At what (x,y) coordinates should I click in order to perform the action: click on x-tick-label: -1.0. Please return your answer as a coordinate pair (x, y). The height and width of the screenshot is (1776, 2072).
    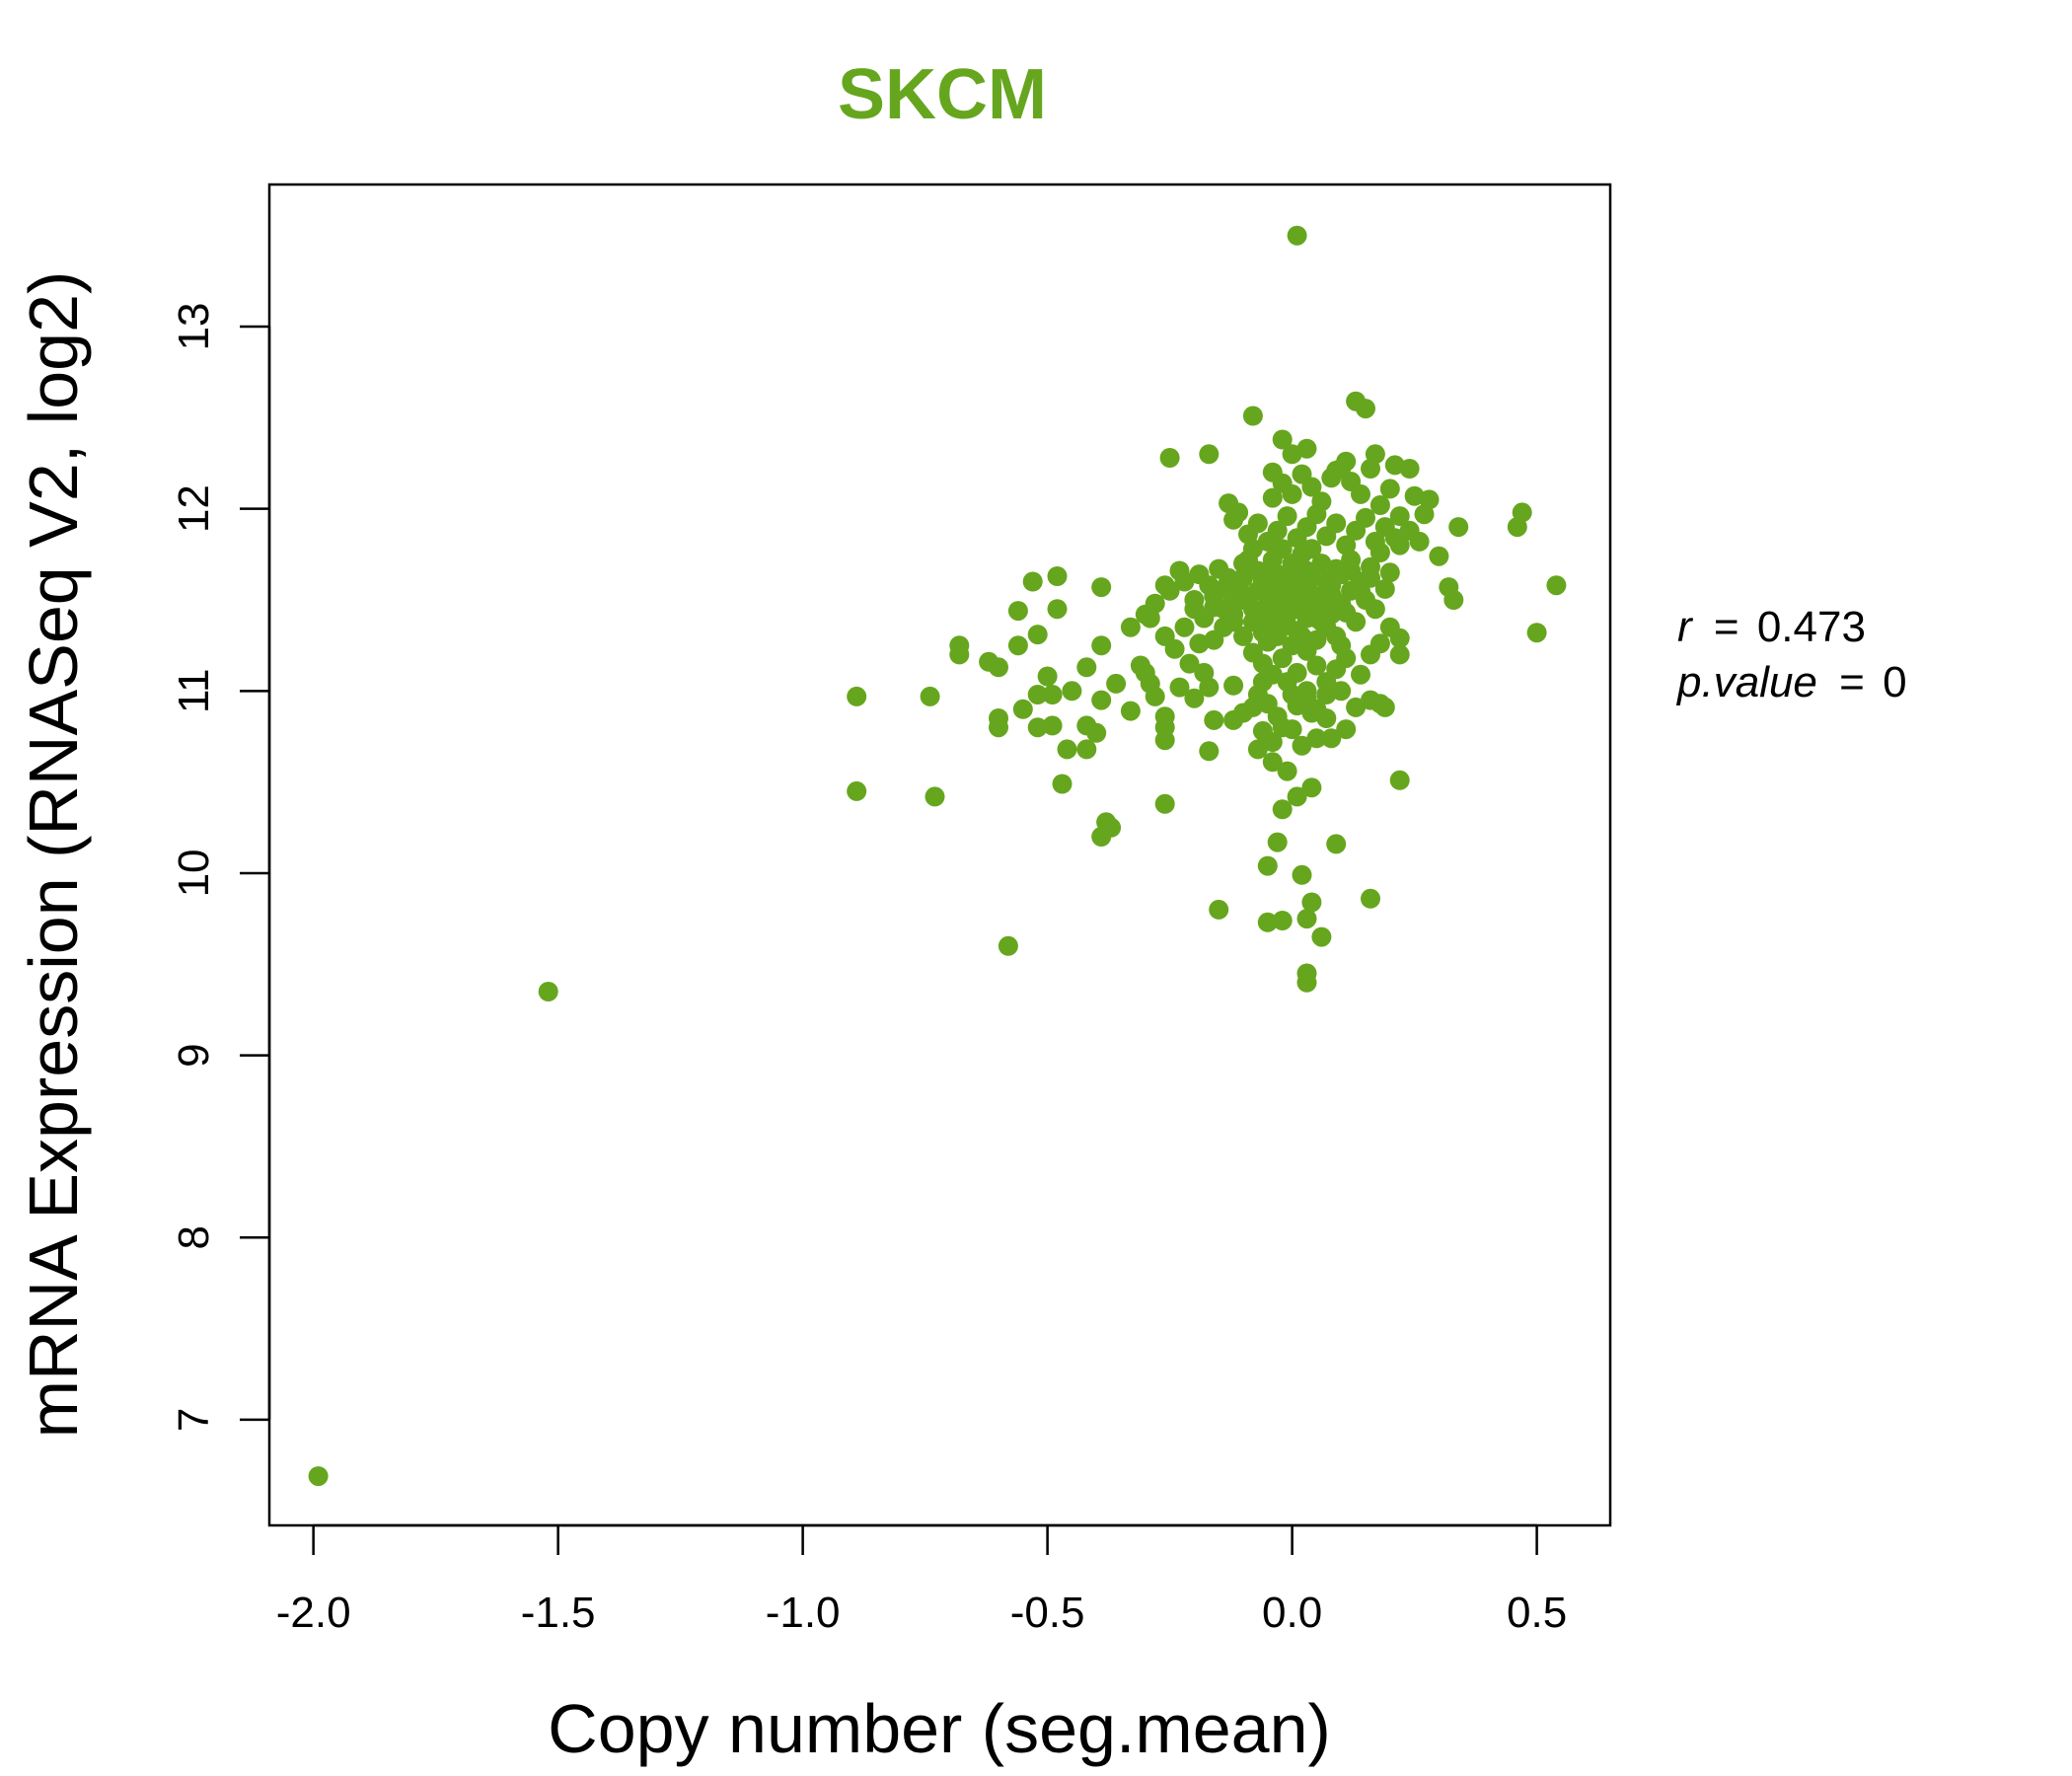
    Looking at the image, I should click on (803, 1613).